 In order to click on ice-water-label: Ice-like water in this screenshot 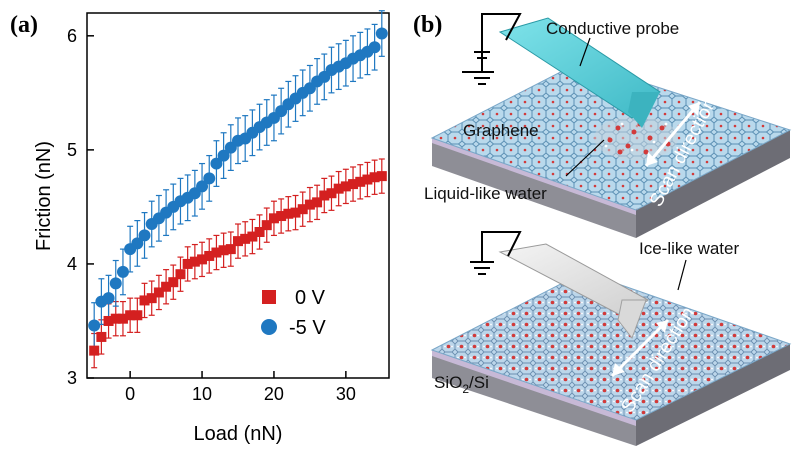, I will do `click(689, 248)`.